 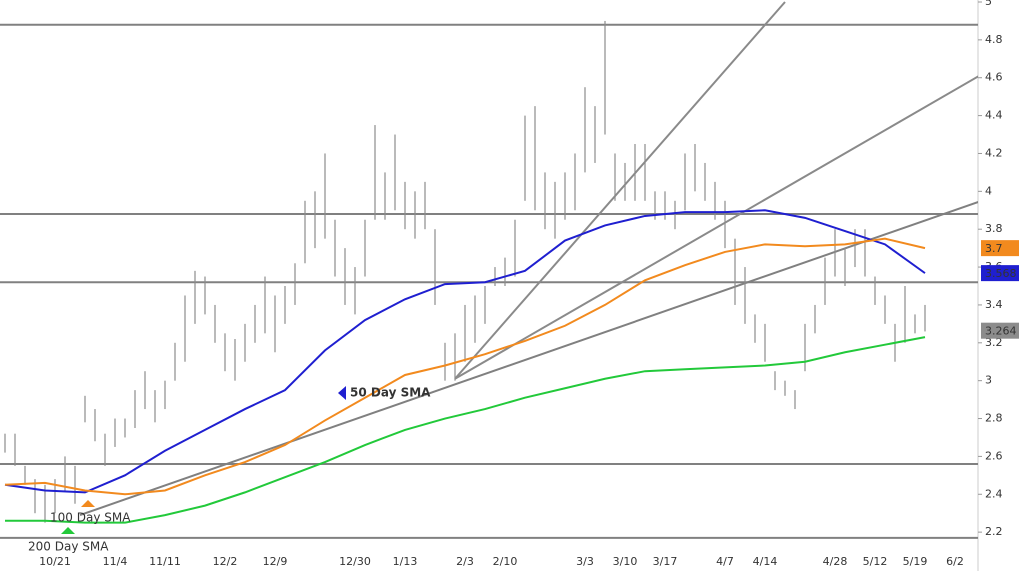 I want to click on x-tick-label: 2/3, so click(x=465, y=561).